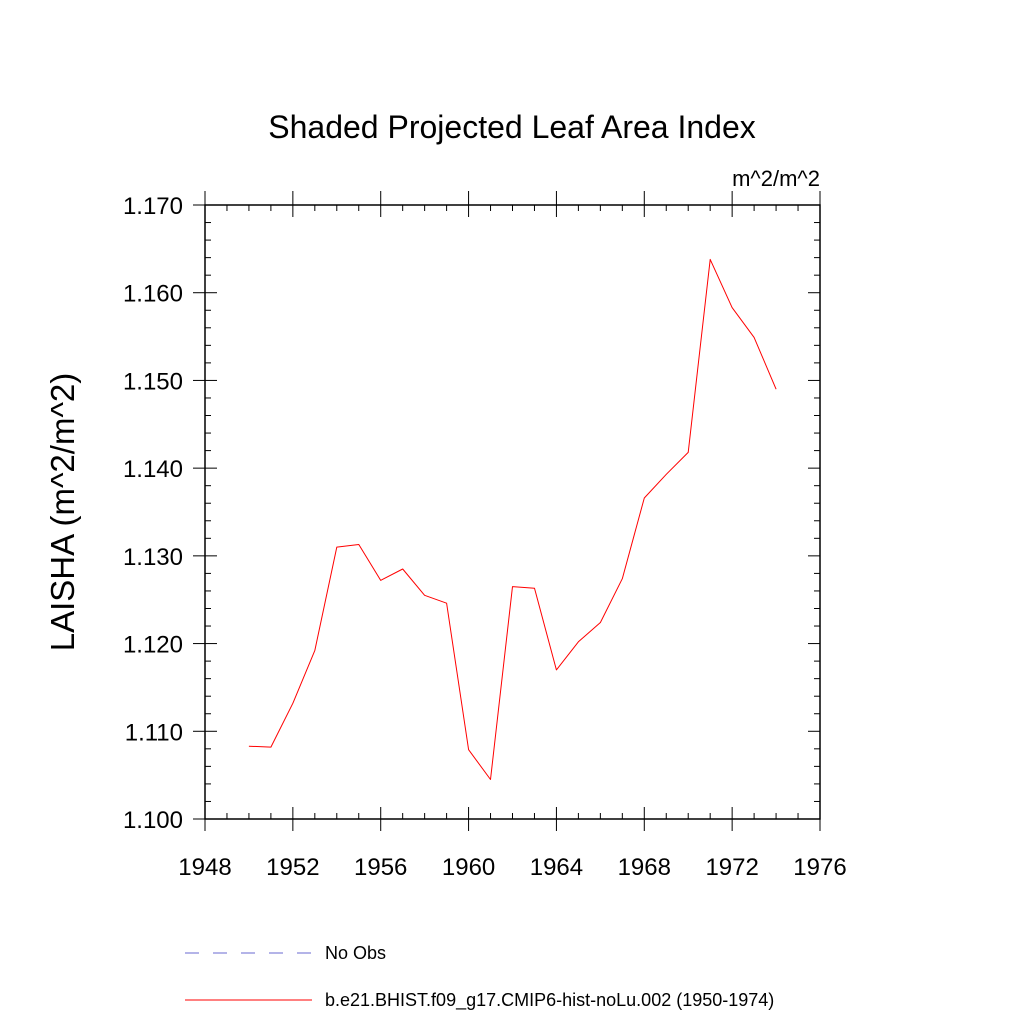 This screenshot has height=1024, width=1024. I want to click on x-tick-label: 1956, so click(380, 867).